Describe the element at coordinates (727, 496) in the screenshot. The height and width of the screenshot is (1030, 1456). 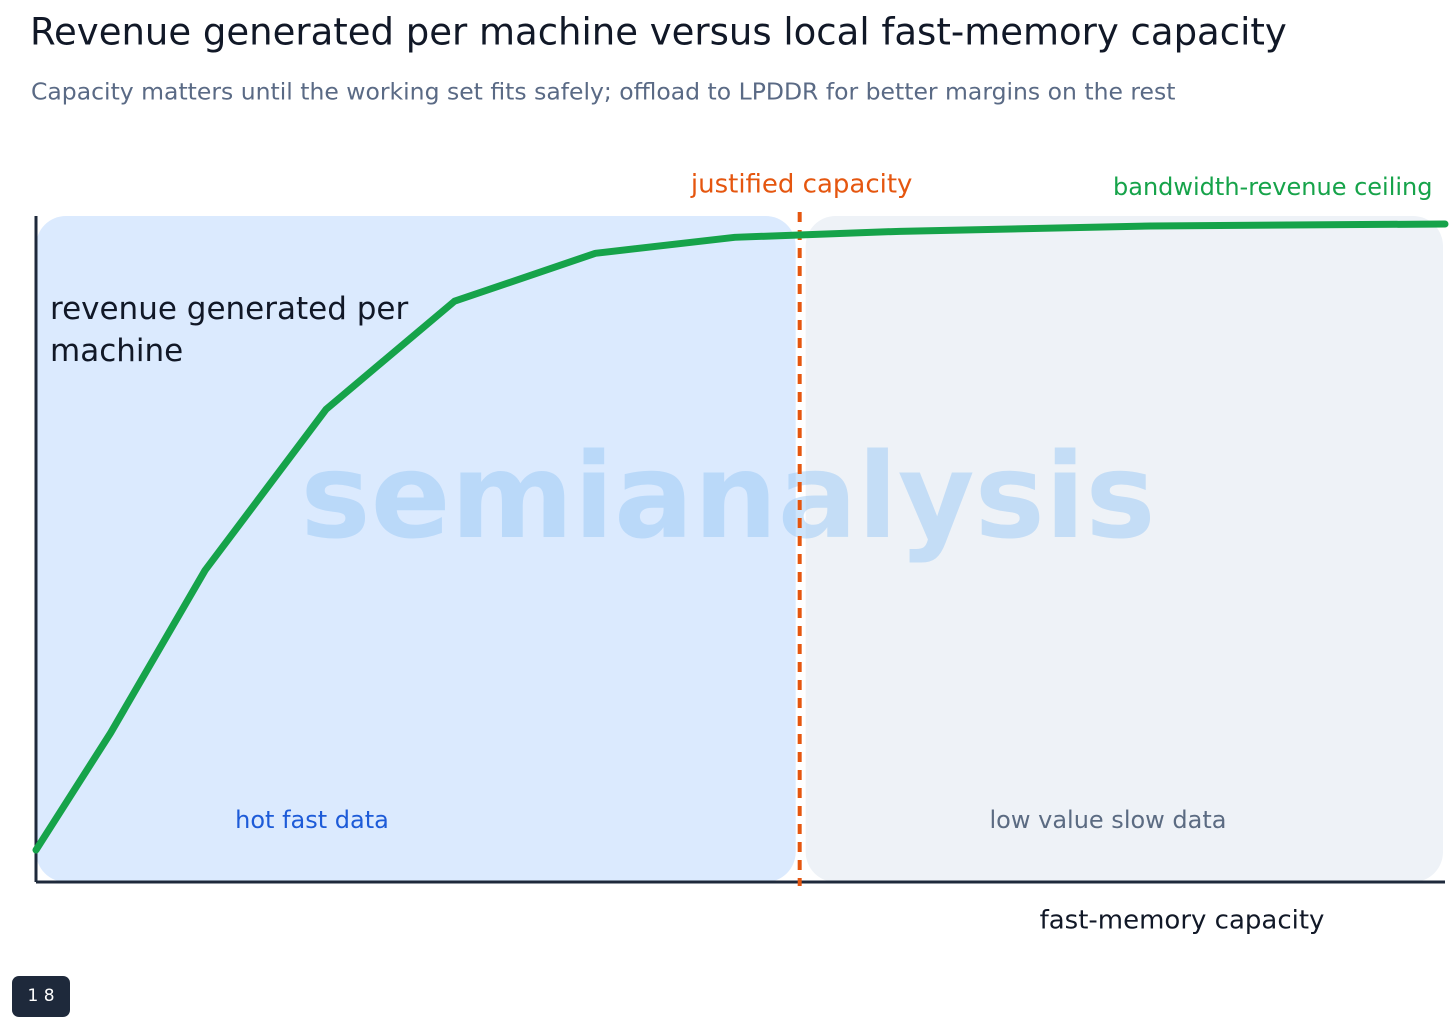
I see `watermark: semianalysis` at that location.